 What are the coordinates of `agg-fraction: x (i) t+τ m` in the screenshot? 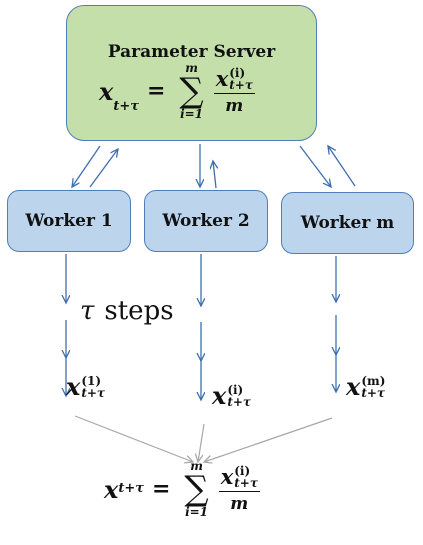 It's located at (239, 489).